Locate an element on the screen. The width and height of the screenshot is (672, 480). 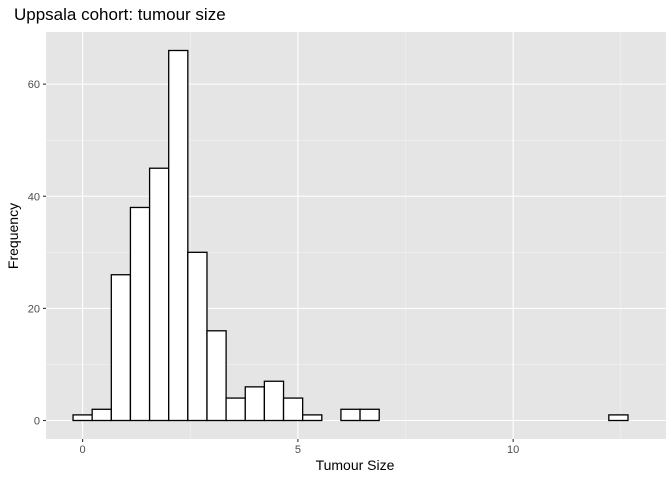
x-axis-title: Tumour Size is located at coordinates (355, 465).